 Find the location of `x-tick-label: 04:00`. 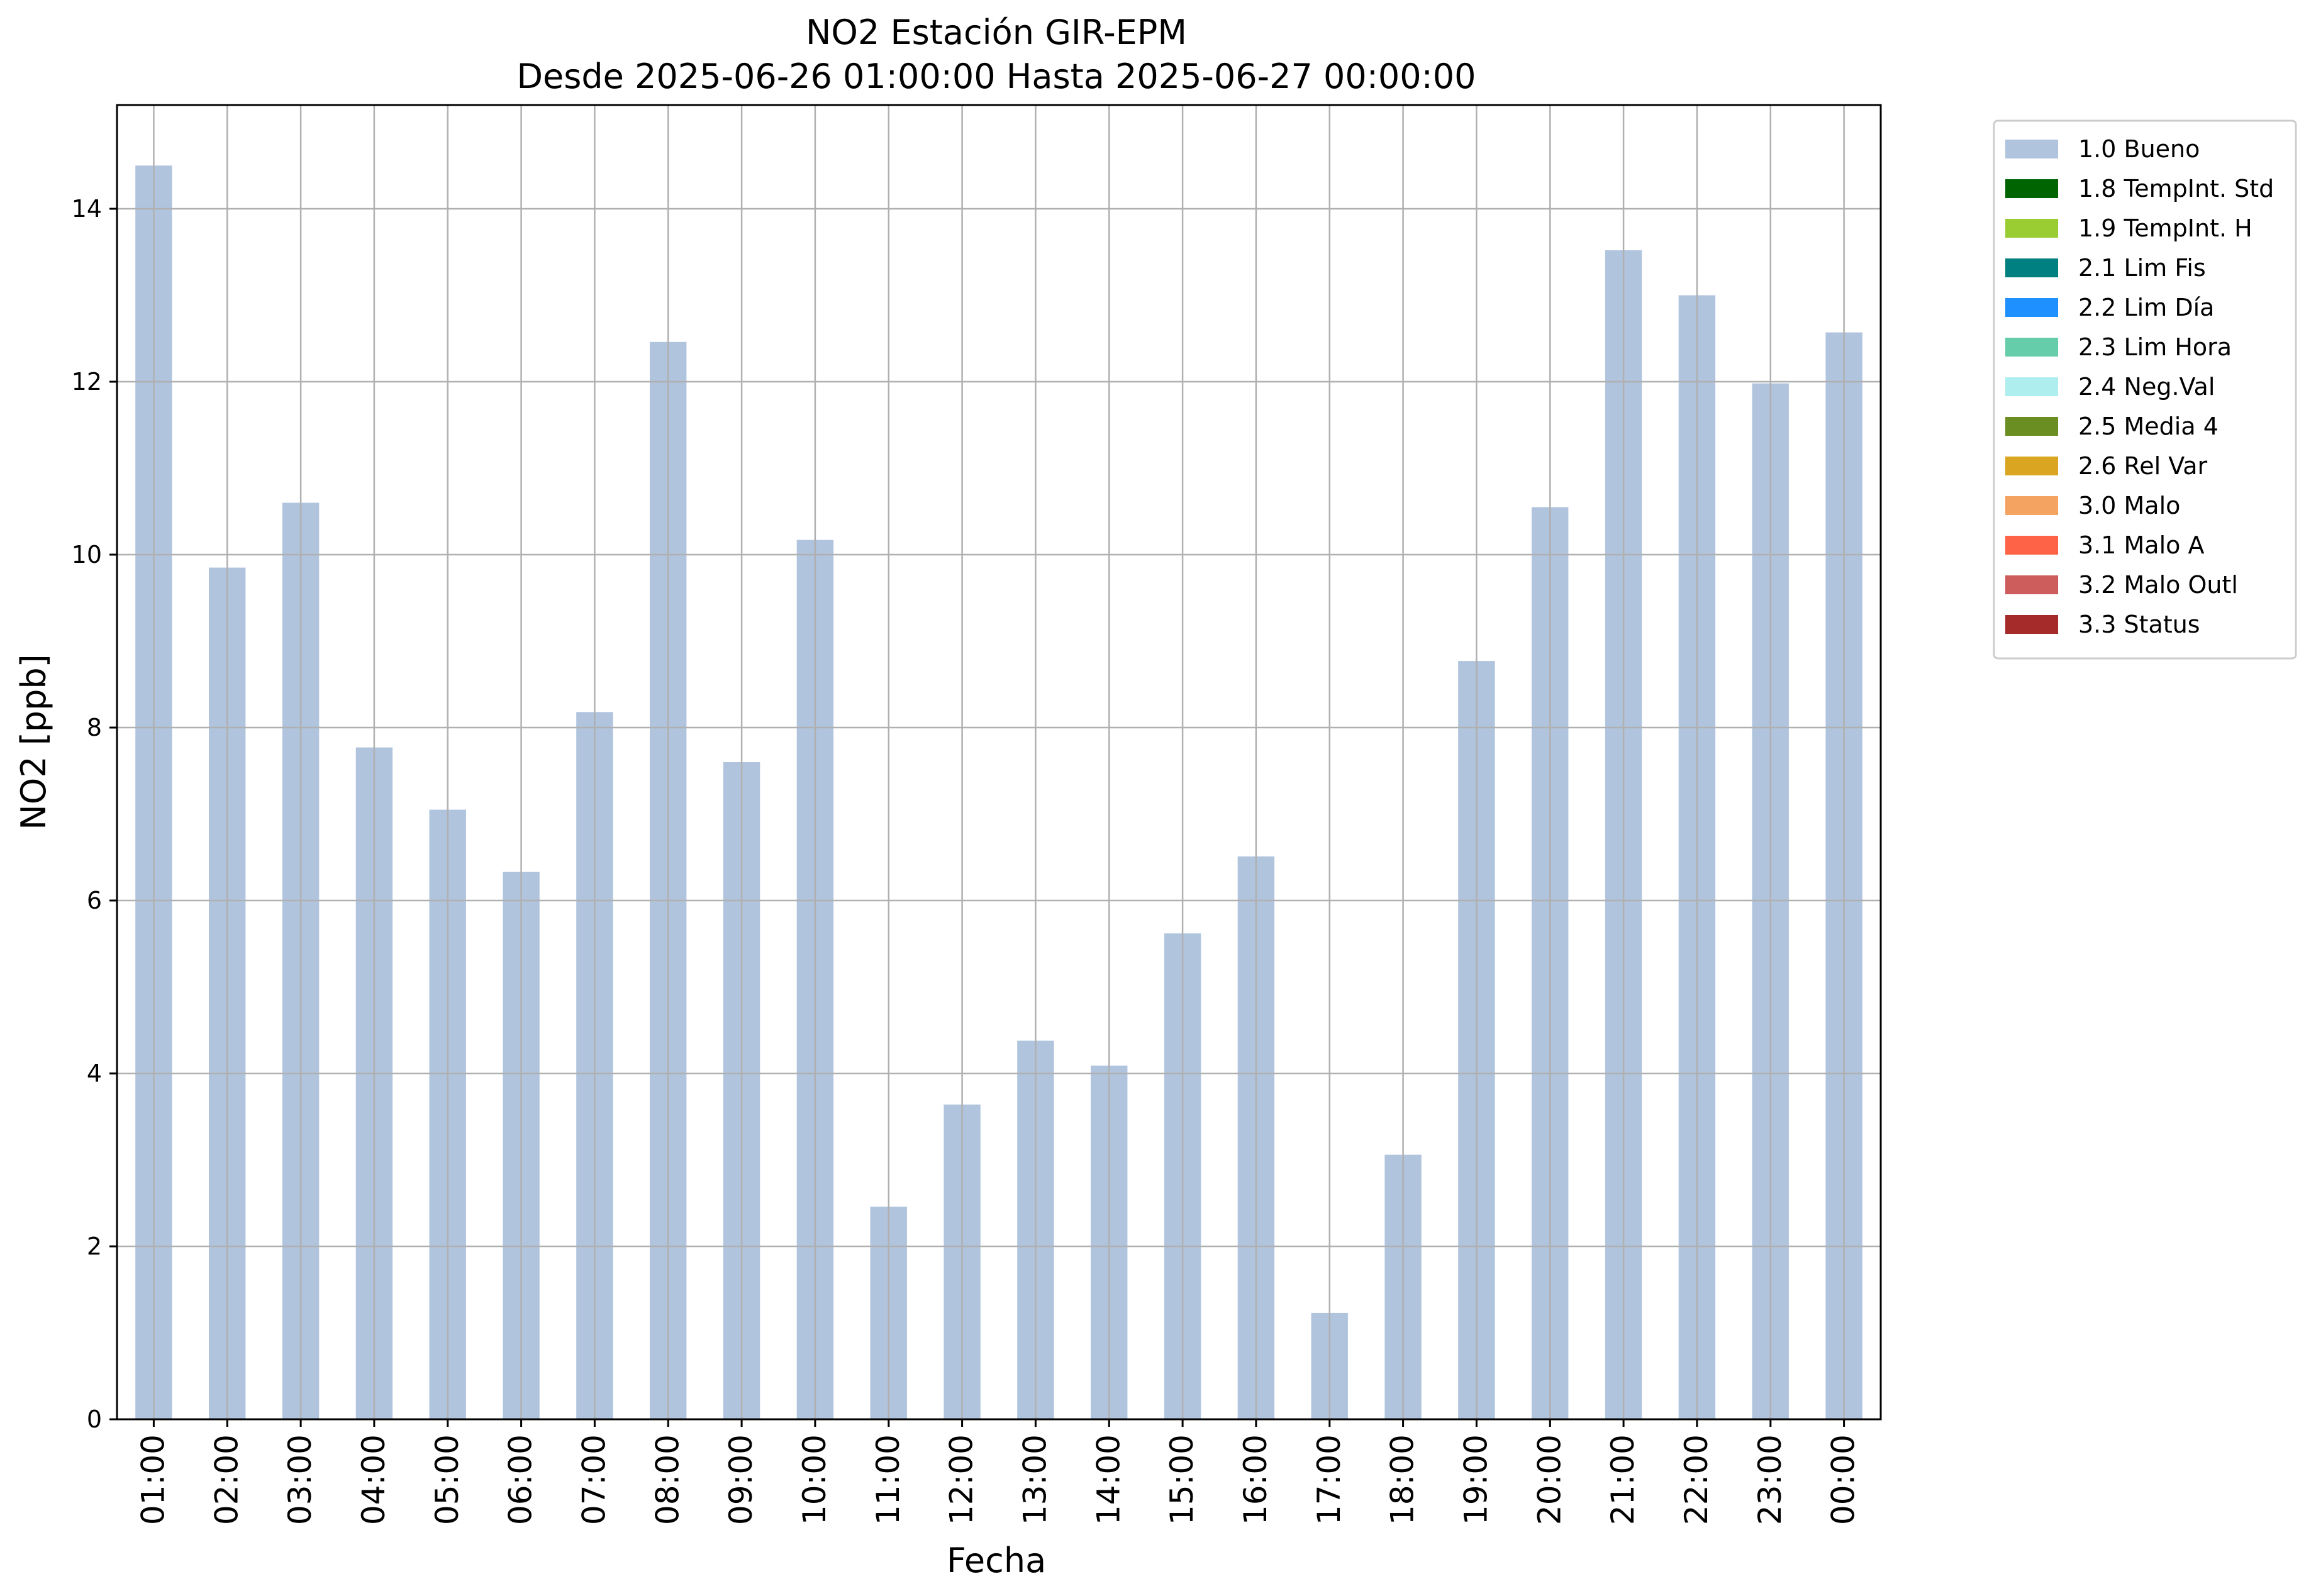

x-tick-label: 04:00 is located at coordinates (373, 1480).